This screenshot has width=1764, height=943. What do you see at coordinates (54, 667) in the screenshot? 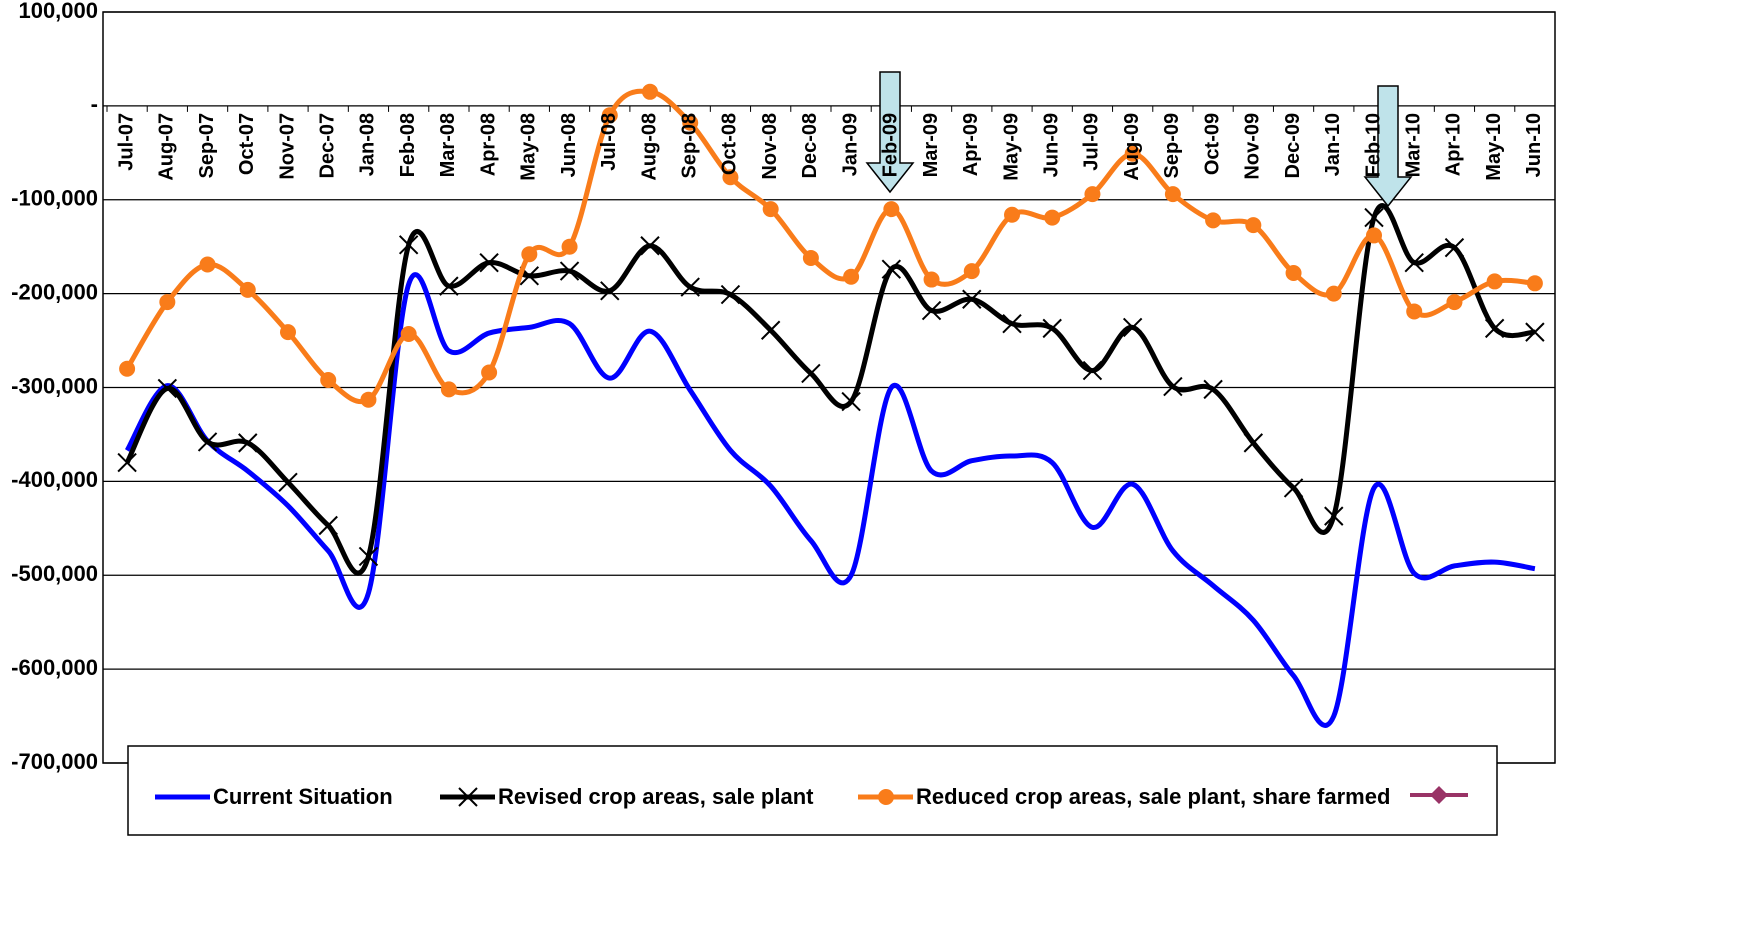
I see `y-tick-label: -600,000` at bounding box center [54, 667].